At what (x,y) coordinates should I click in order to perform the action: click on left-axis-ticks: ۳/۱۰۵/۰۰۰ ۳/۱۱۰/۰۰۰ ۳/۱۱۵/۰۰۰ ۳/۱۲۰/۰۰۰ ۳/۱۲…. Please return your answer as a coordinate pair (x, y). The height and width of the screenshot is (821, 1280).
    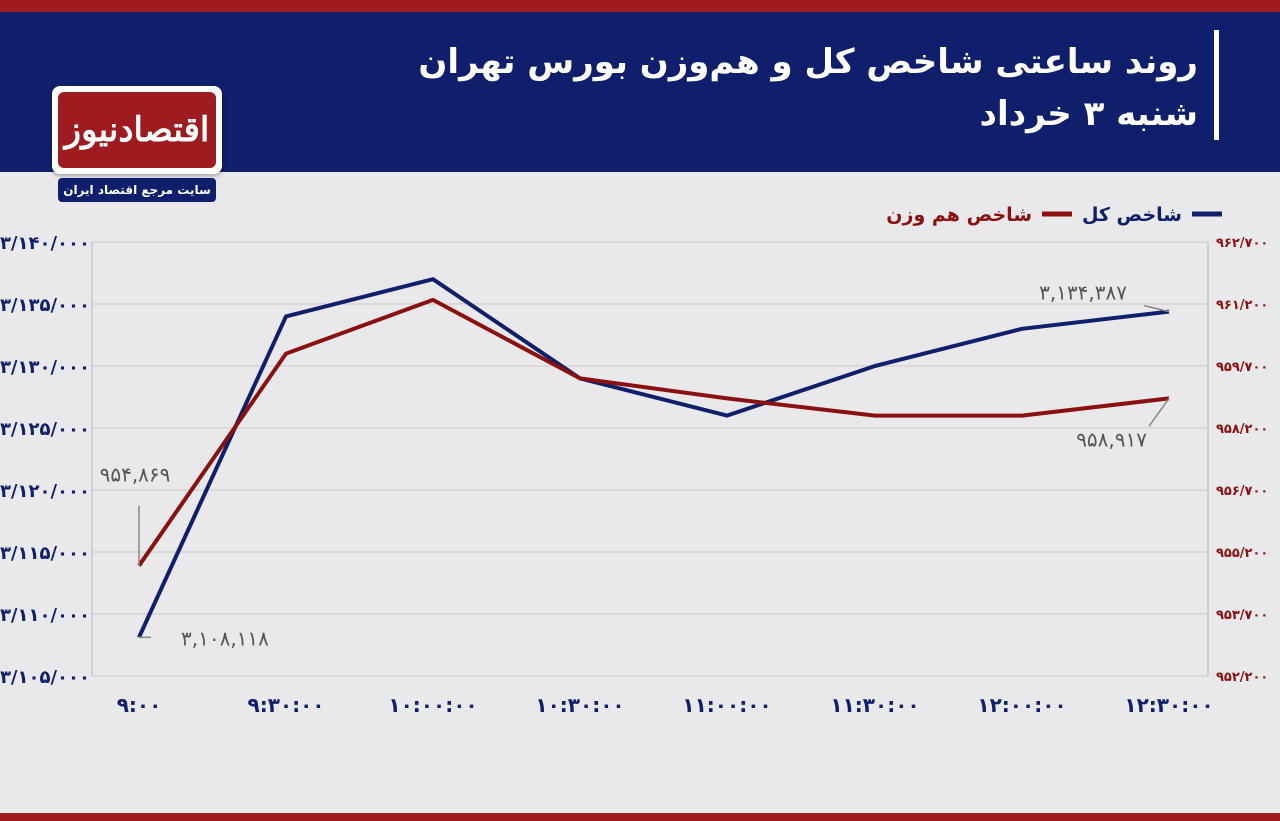
    Looking at the image, I should click on (45, 460).